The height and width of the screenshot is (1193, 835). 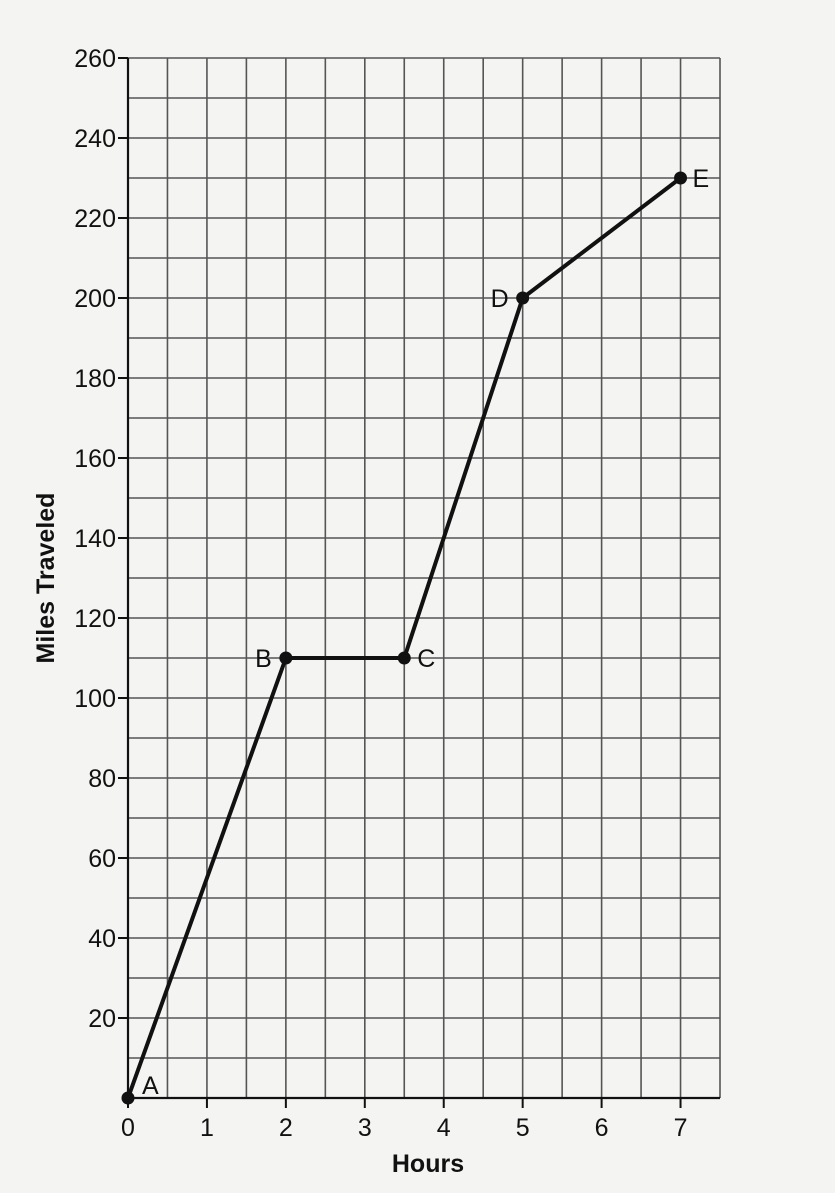 What do you see at coordinates (523, 298) in the screenshot?
I see `data-point-d` at bounding box center [523, 298].